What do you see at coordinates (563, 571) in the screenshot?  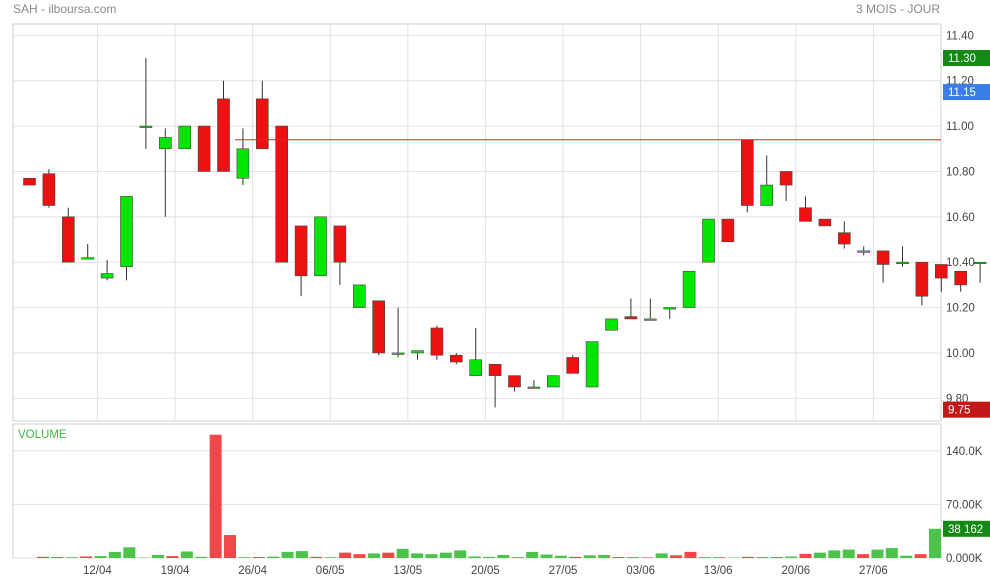 I see `x-tick-label: 27/05` at bounding box center [563, 571].